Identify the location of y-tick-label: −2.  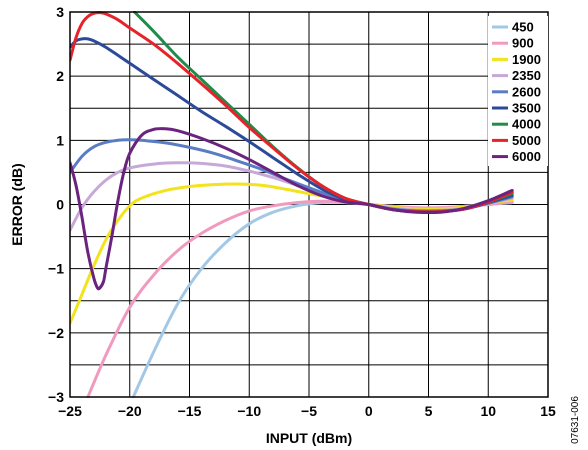
(56, 333).